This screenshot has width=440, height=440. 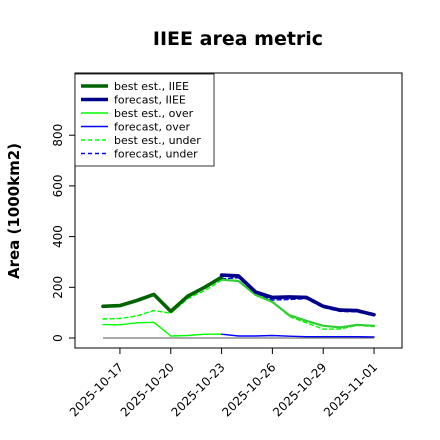 I want to click on x-tick-label: 2025-10-23, so click(x=197, y=389).